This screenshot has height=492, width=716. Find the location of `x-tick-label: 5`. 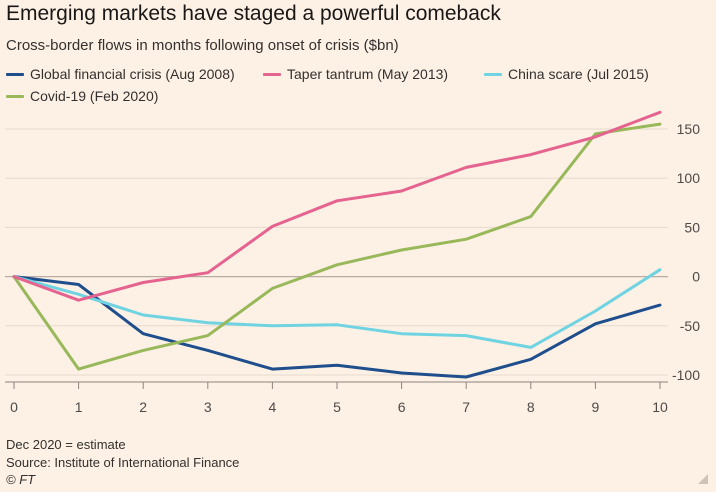

x-tick-label: 5 is located at coordinates (337, 407).